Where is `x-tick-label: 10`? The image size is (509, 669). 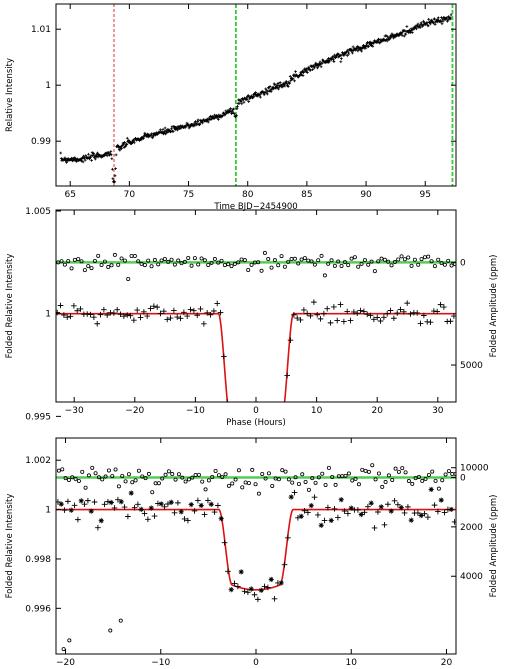 x-tick-label: 10 is located at coordinates (352, 663).